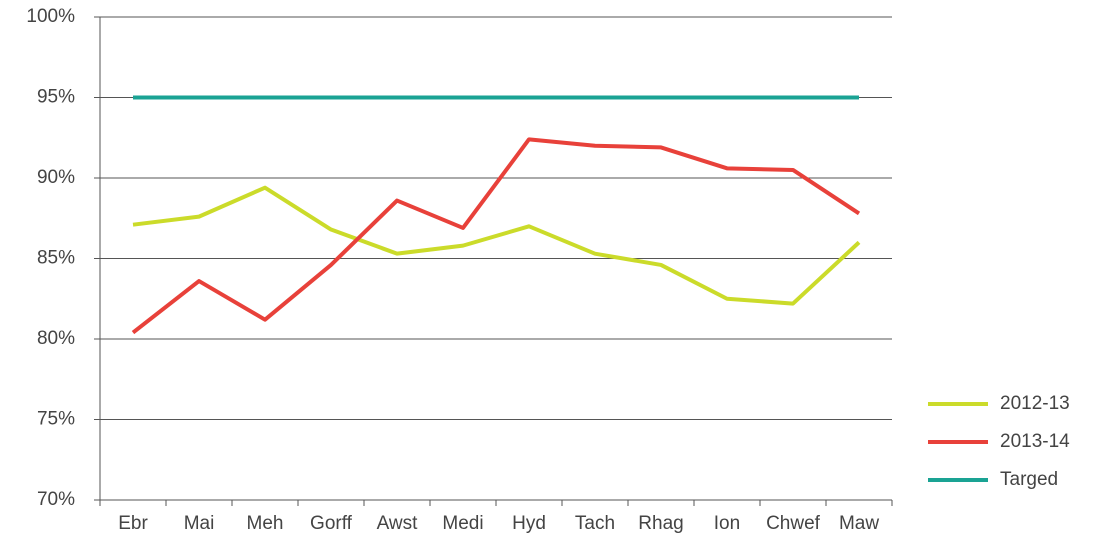  Describe the element at coordinates (56, 419) in the screenshot. I see `y-tick-label: 75%` at that location.